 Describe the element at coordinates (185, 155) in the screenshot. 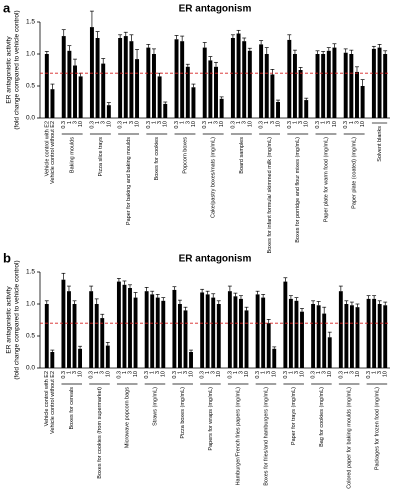

I see `group-label: Popcorn boxes` at that location.